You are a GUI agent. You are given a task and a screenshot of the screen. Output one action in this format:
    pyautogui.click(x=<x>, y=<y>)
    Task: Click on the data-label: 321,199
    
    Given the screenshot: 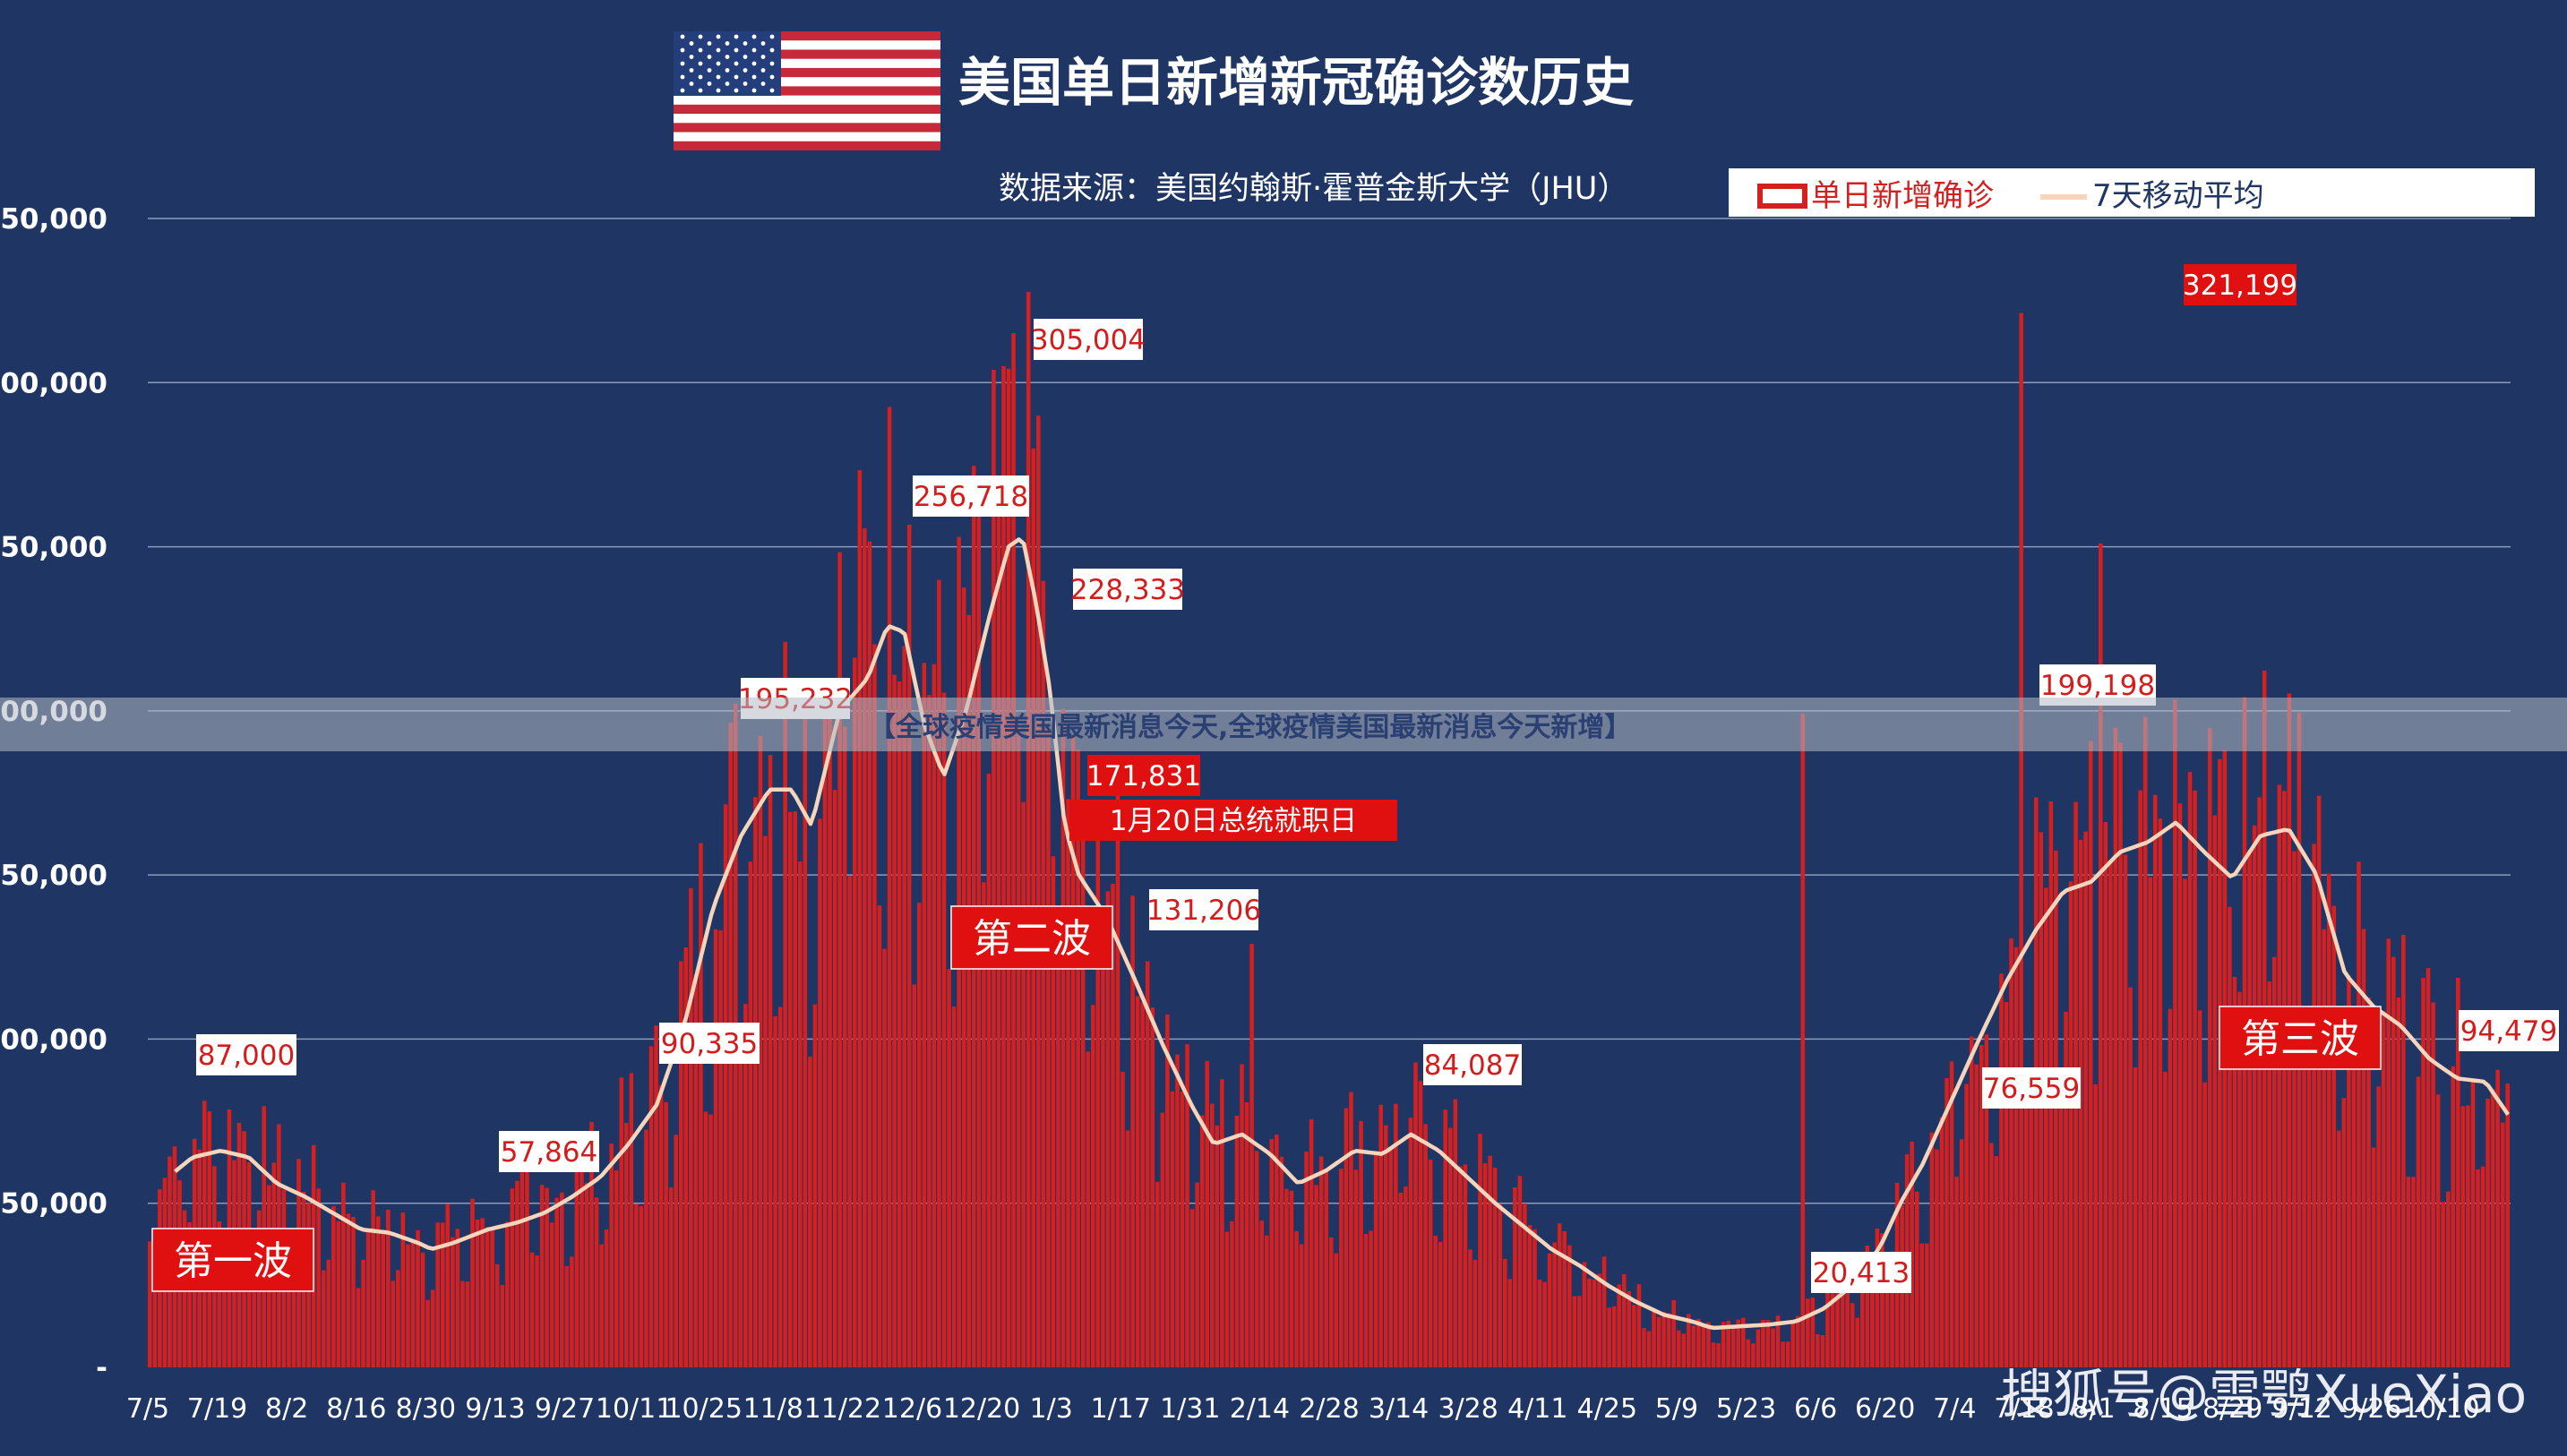 What is the action you would take?
    pyautogui.click(x=2240, y=284)
    